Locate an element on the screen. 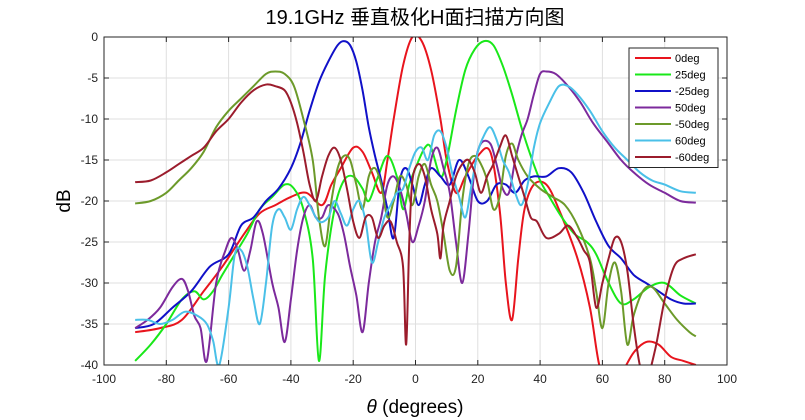 The image size is (805, 420). y-tick-labels: 0 -5 -10 -15 -20 -25 -30 -35 -40 is located at coordinates (90, 201).